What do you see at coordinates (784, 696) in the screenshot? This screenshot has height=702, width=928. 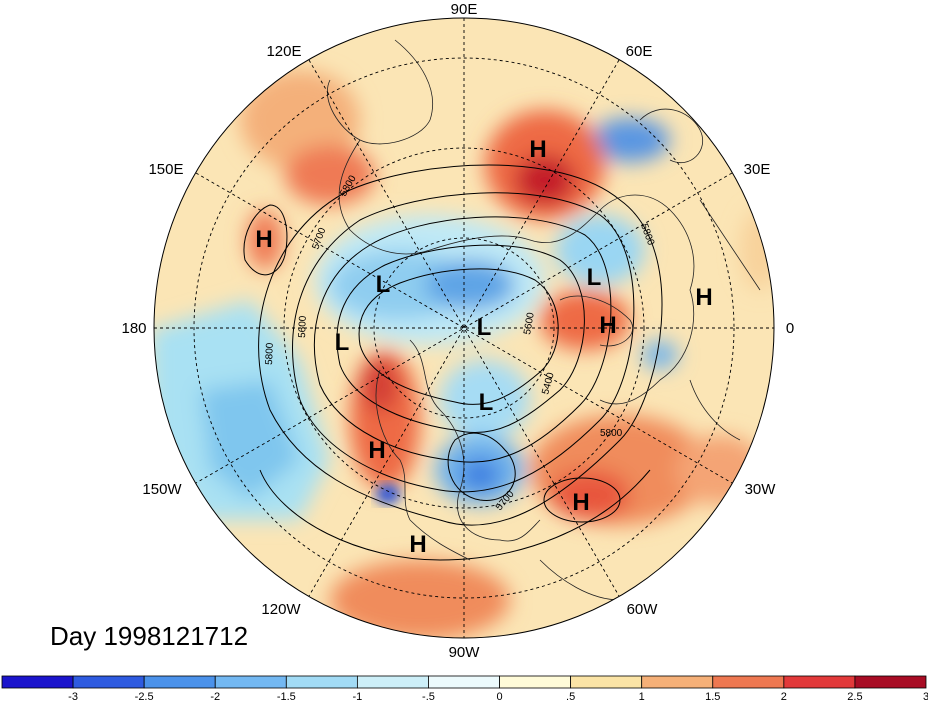 I see `colorbar-tick-label: 2` at bounding box center [784, 696].